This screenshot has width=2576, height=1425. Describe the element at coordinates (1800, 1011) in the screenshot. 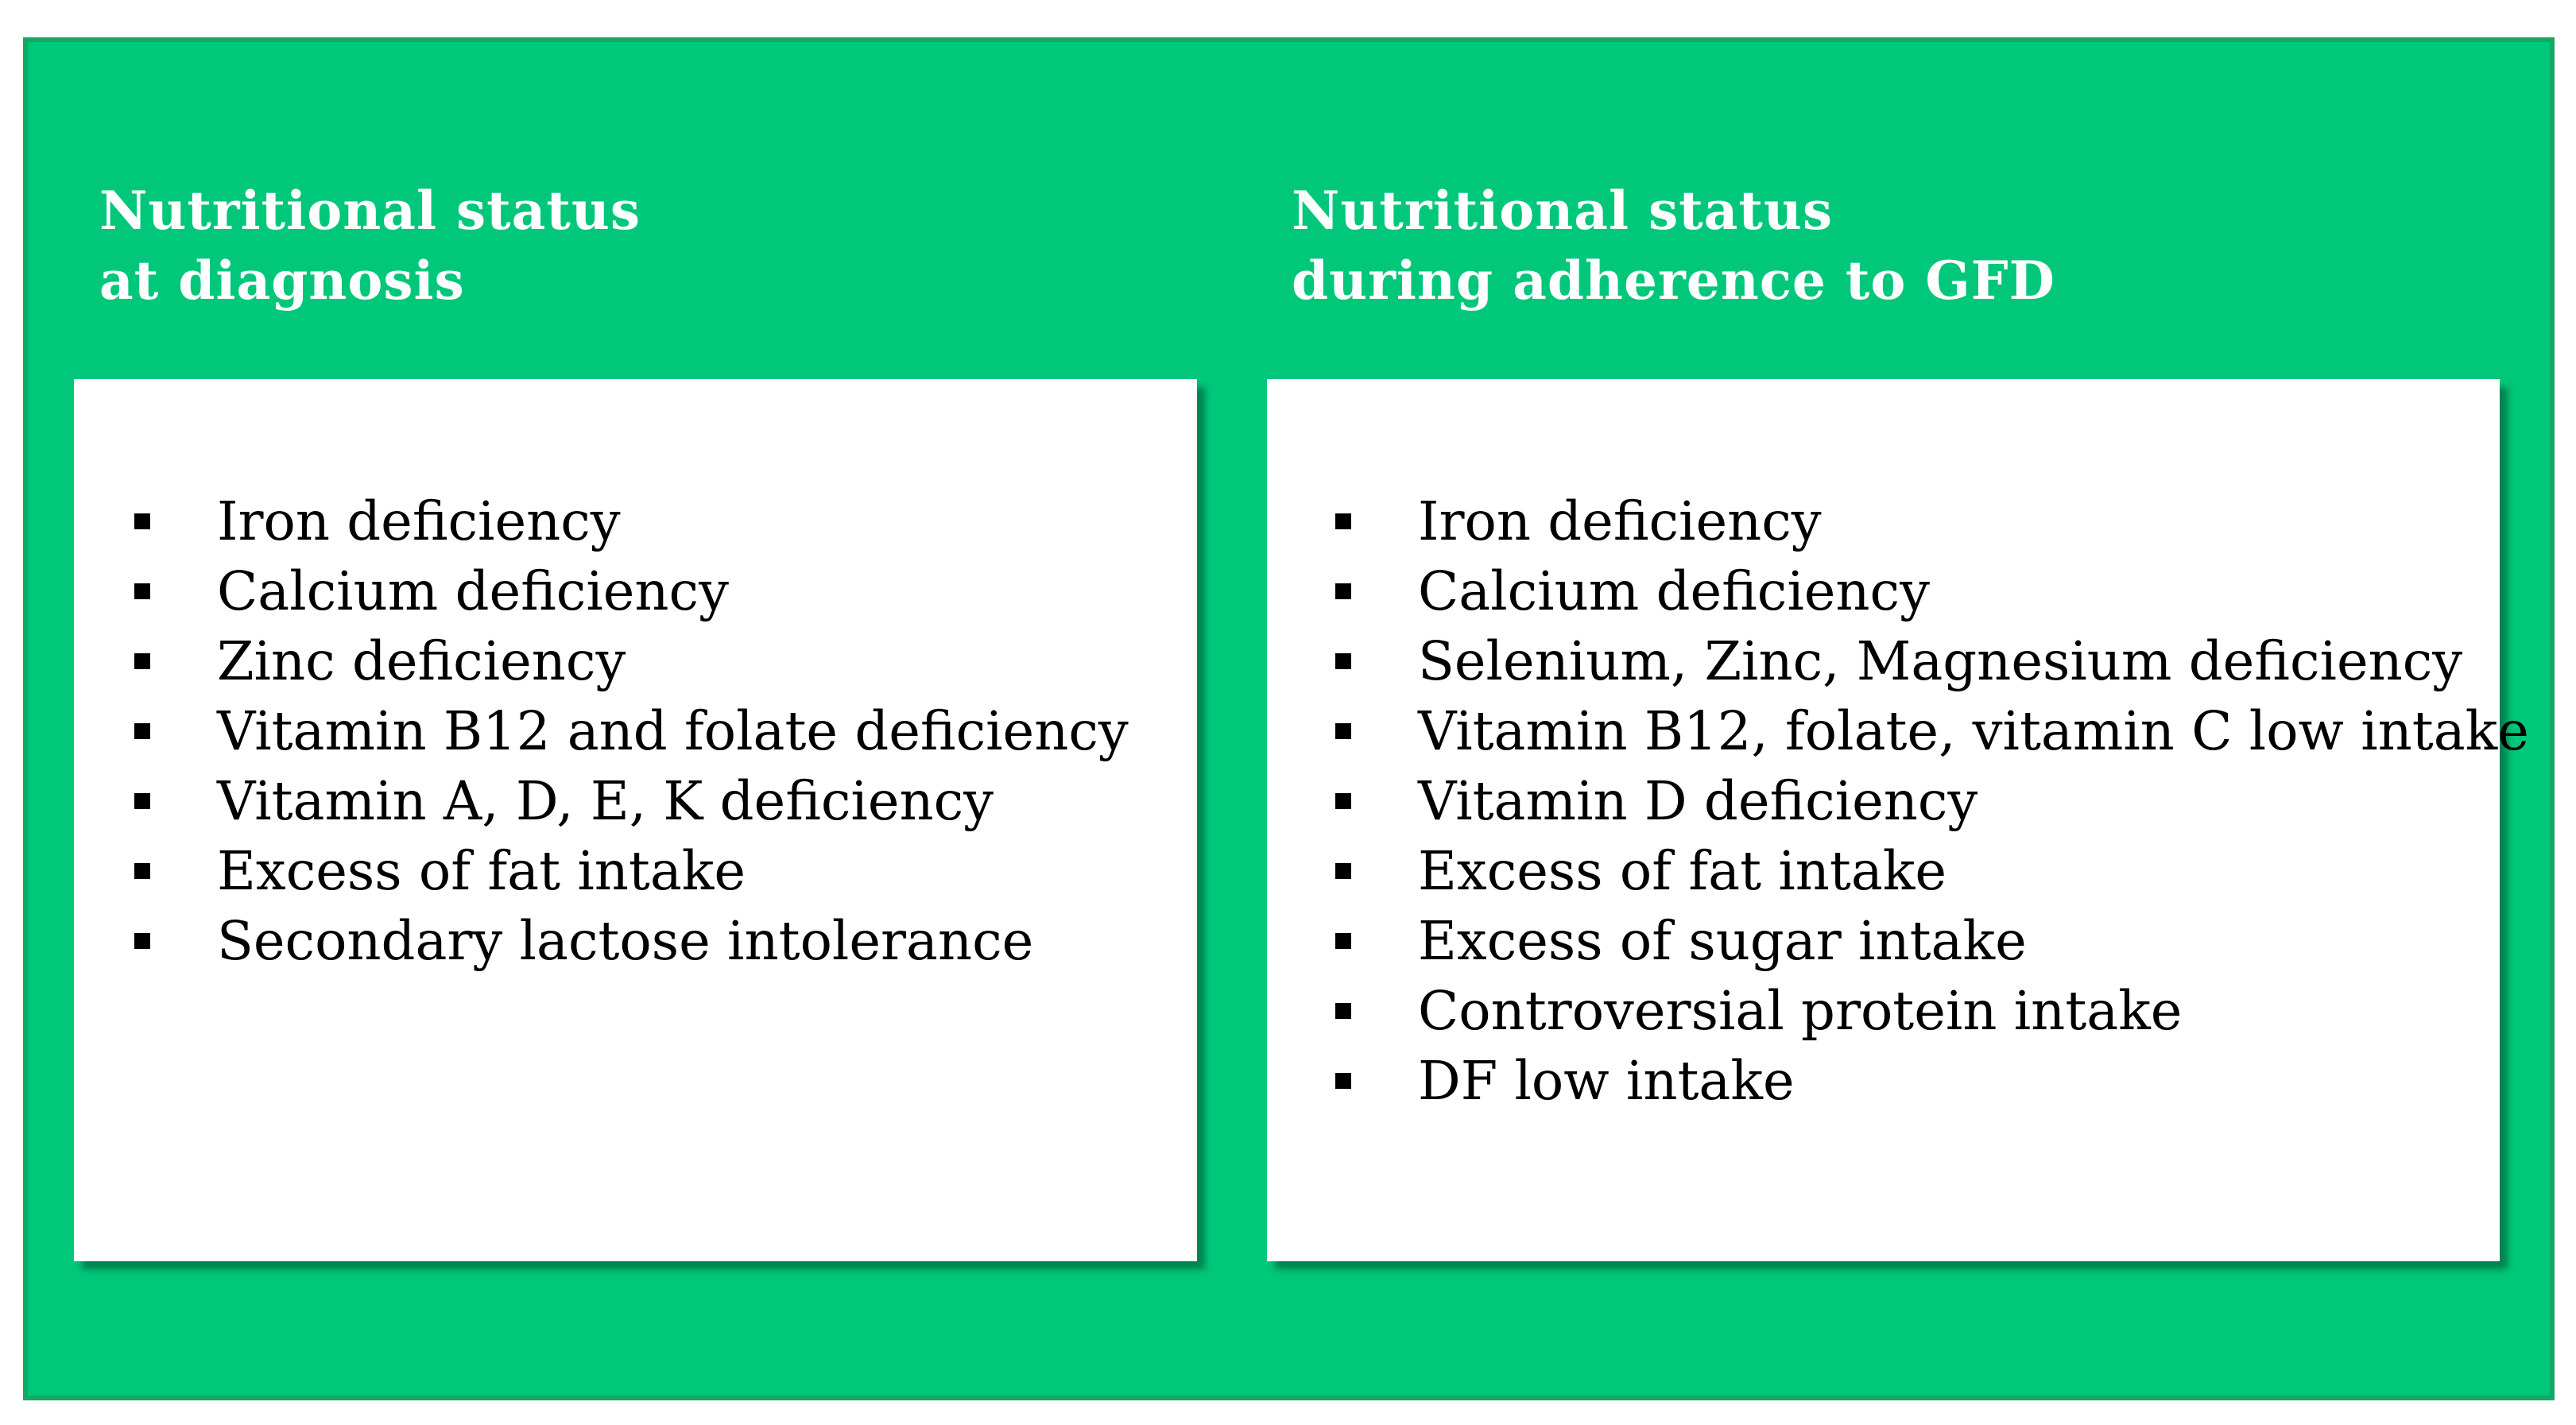

I see `list-item-label: Controversial protein intake` at that location.